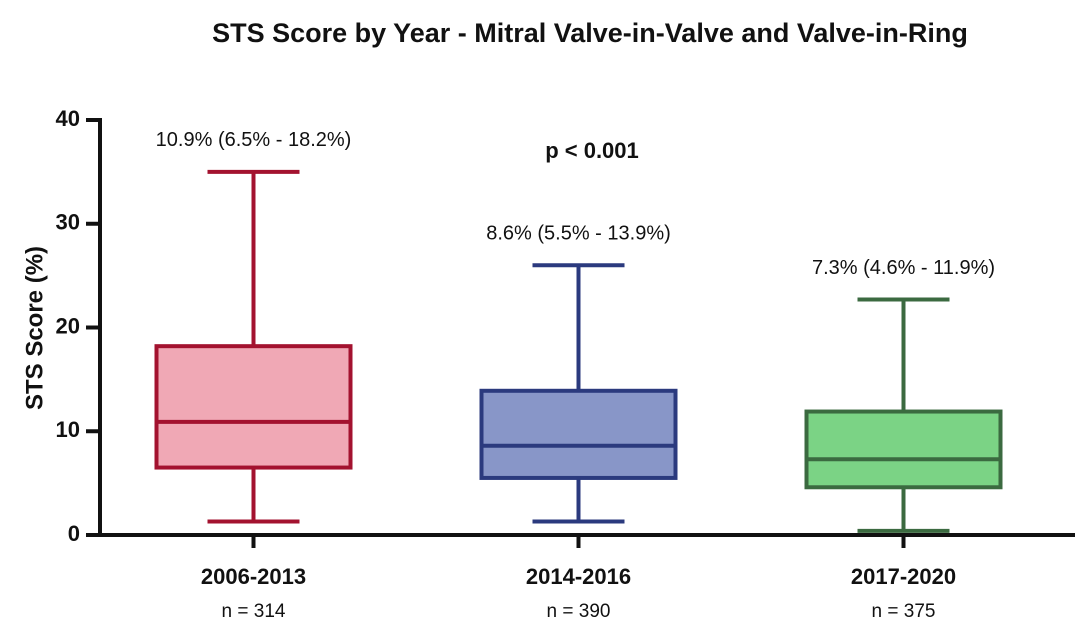 This screenshot has height=627, width=1084. What do you see at coordinates (253, 576) in the screenshot?
I see `x-tick-label: 2006-2013` at bounding box center [253, 576].